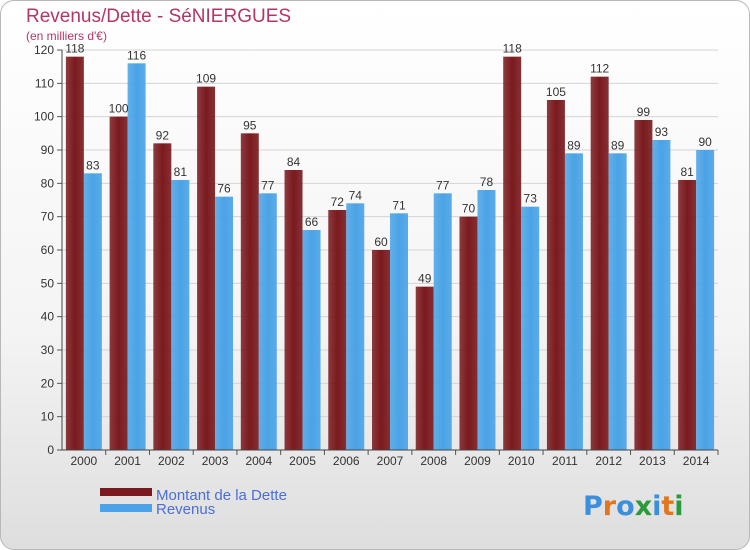  I want to click on label-dette-2014: 81, so click(687, 172).